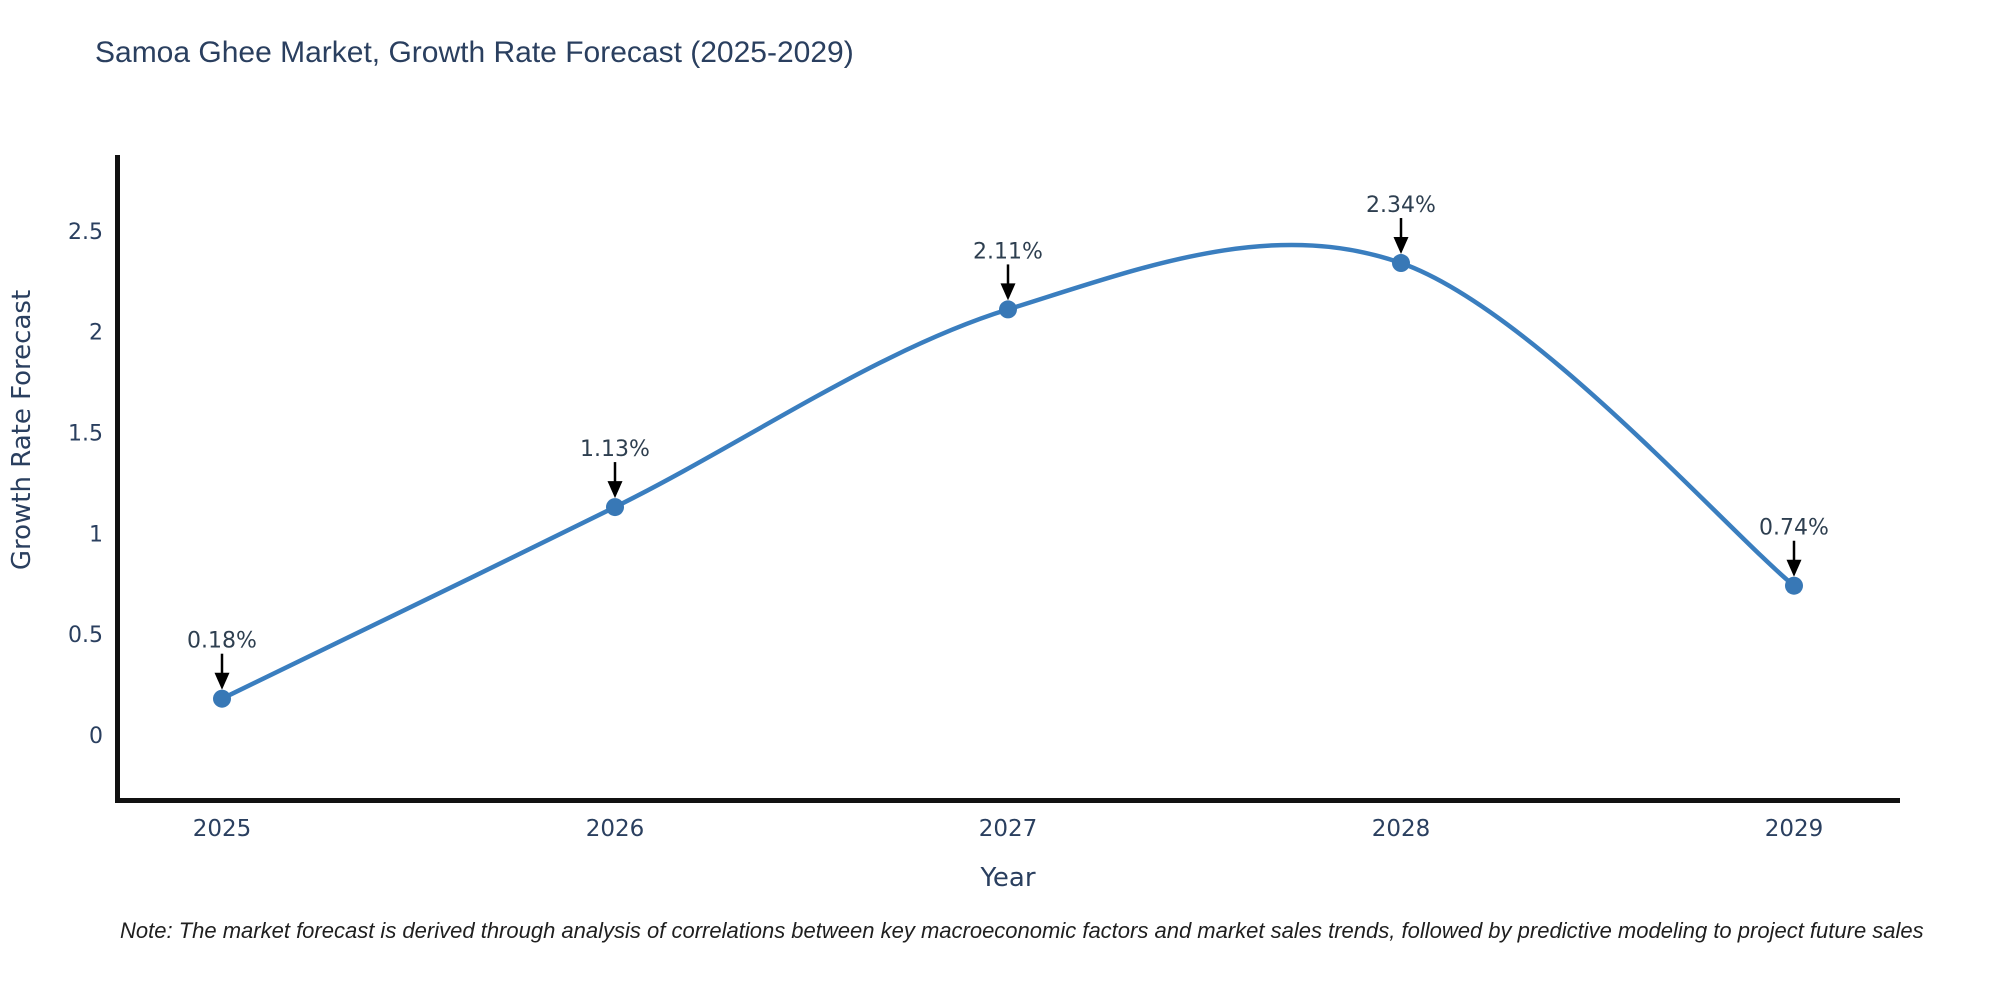  Describe the element at coordinates (615, 449) in the screenshot. I see `annotation-label-2026: 1.13%` at that location.